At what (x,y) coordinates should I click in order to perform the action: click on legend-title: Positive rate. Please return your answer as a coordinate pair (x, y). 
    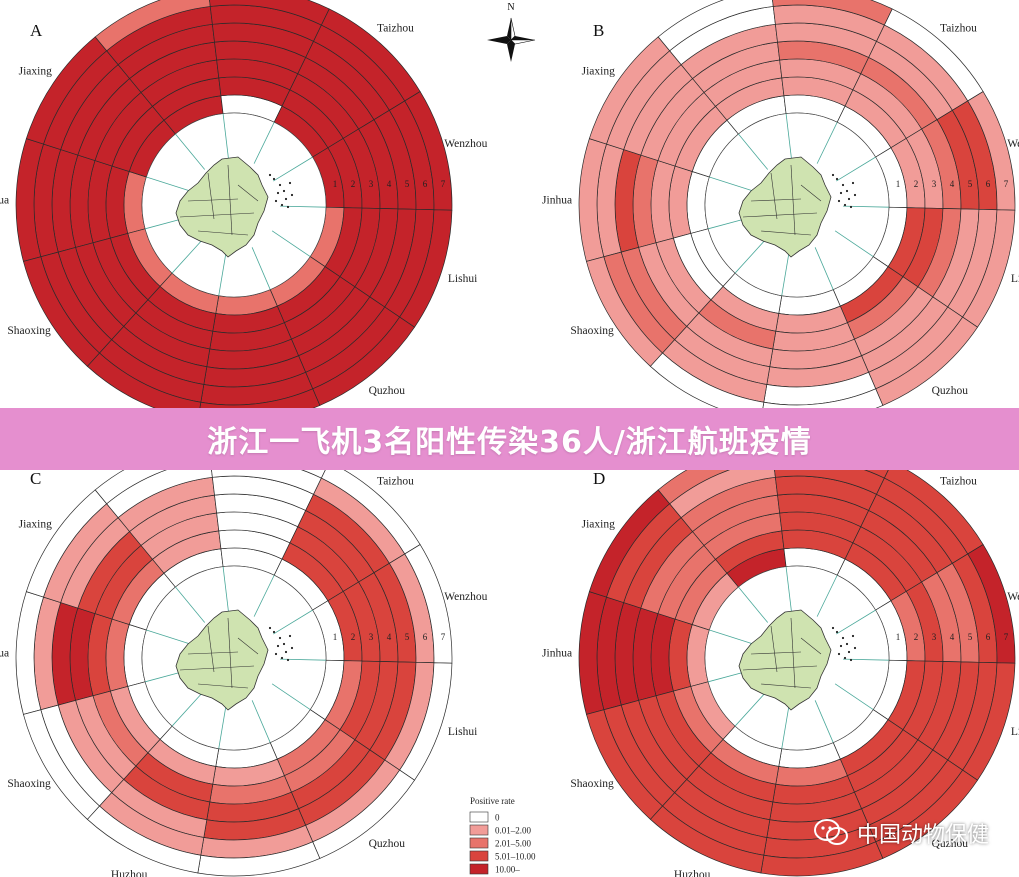
    Looking at the image, I should click on (492, 801).